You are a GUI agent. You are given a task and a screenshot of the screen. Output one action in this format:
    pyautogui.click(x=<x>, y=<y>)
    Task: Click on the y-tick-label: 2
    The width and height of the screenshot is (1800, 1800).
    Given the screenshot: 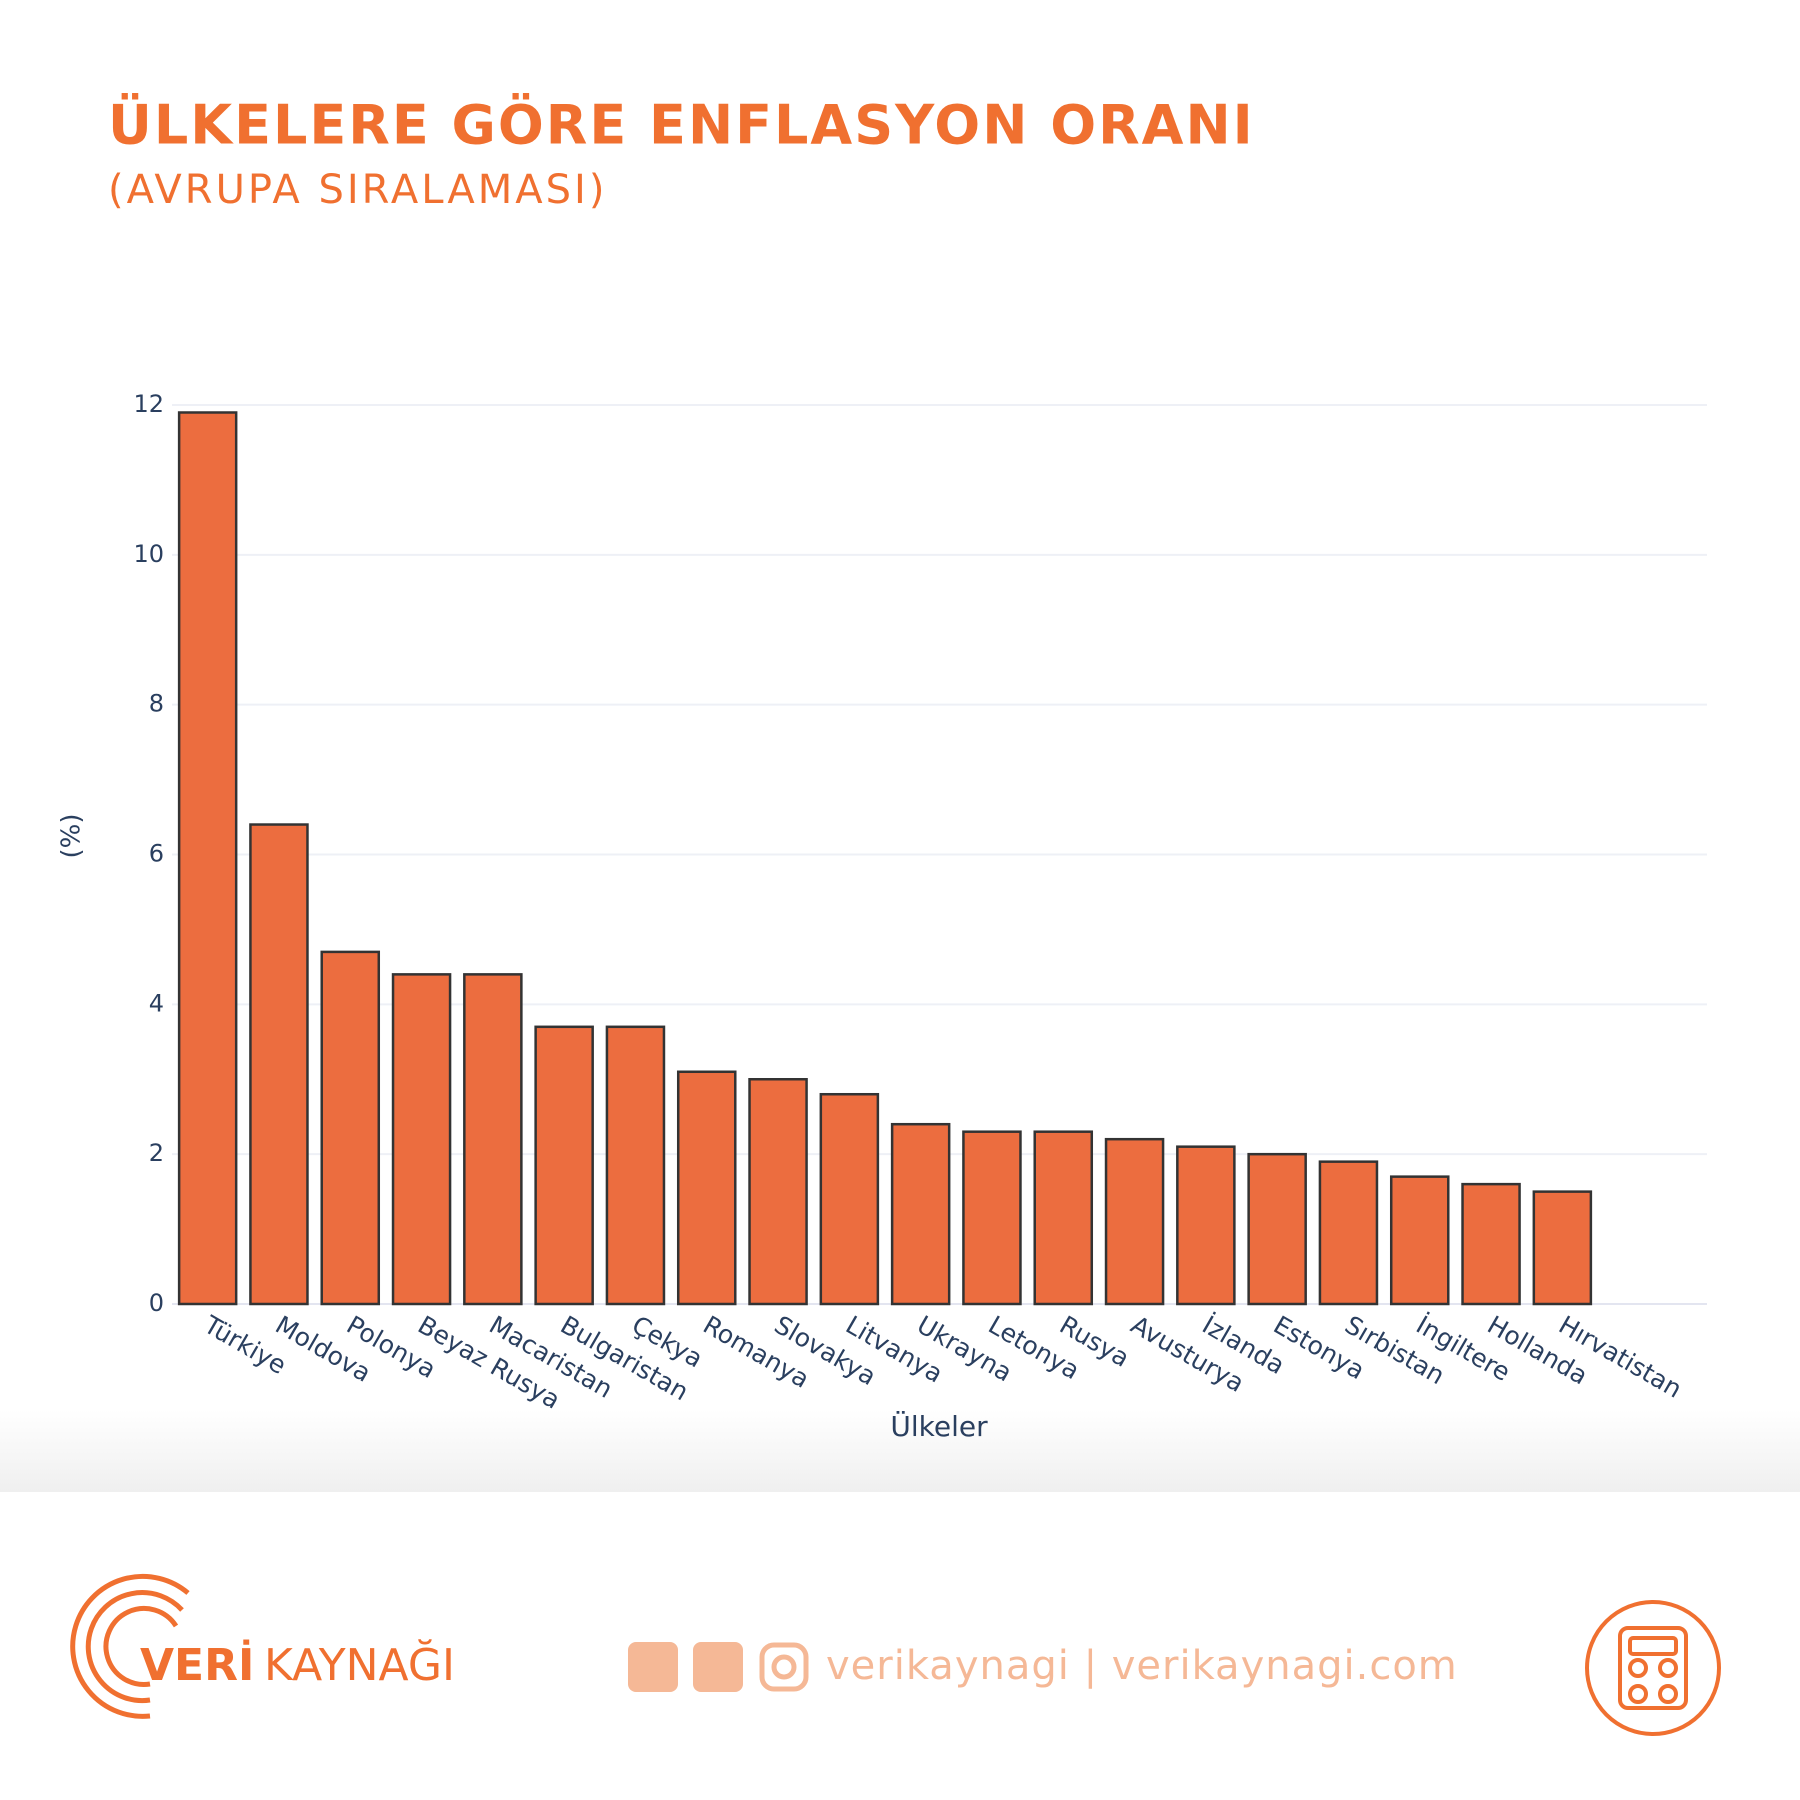 What is the action you would take?
    pyautogui.click(x=156, y=1153)
    